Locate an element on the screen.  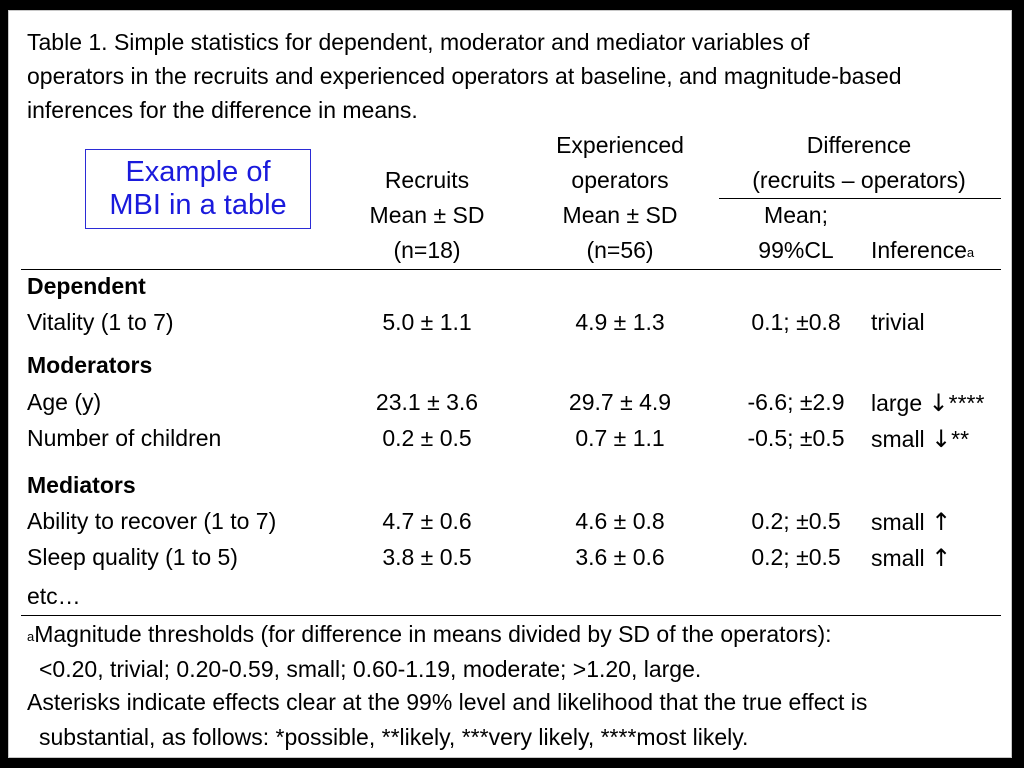
row-vitality-mean-cl: 0.1; ±0.8 is located at coordinates (796, 322).